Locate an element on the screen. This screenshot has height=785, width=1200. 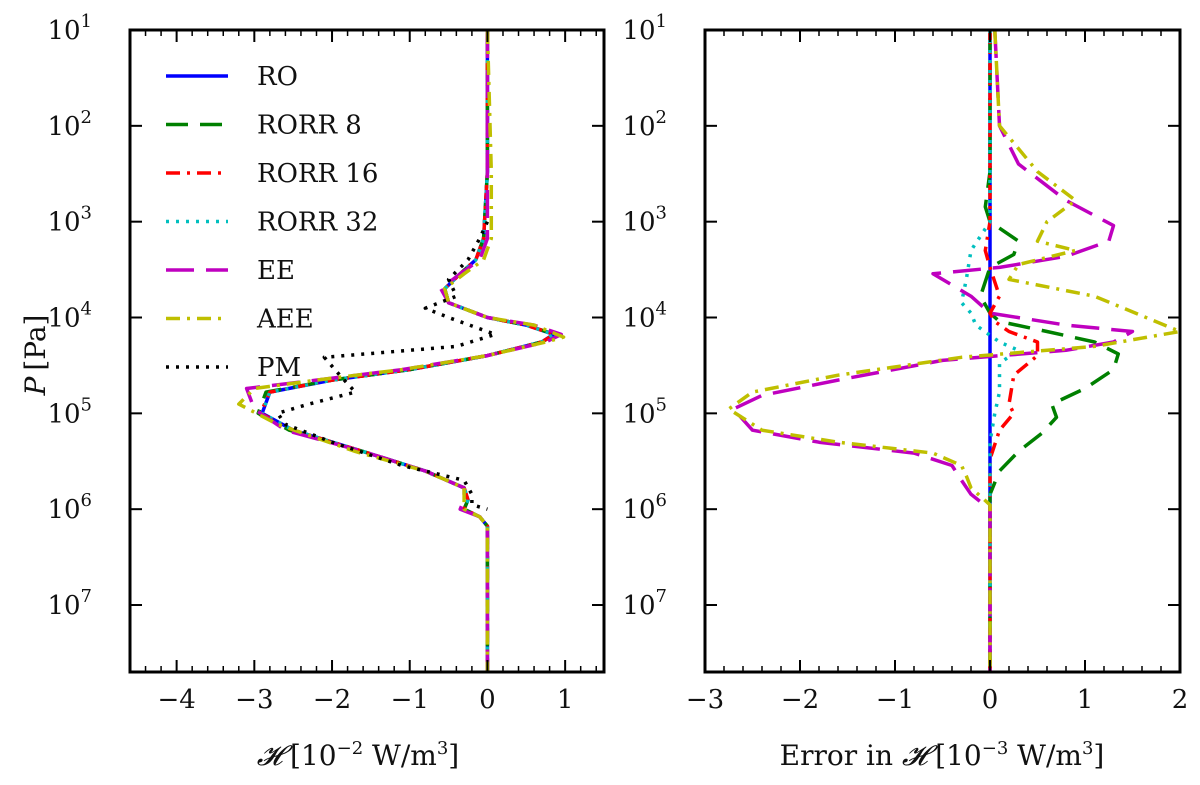
left-x-tick-label: −3 is located at coordinates (254, 700).